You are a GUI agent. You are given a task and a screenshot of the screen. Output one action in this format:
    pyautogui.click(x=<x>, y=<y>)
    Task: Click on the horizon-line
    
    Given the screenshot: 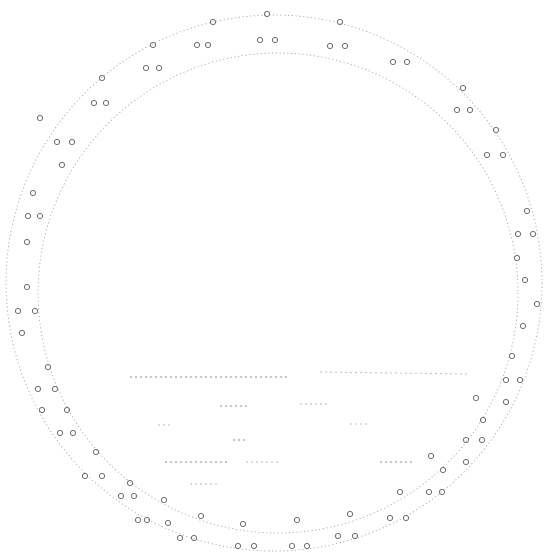 What is the action you would take?
    pyautogui.click(x=395, y=373)
    